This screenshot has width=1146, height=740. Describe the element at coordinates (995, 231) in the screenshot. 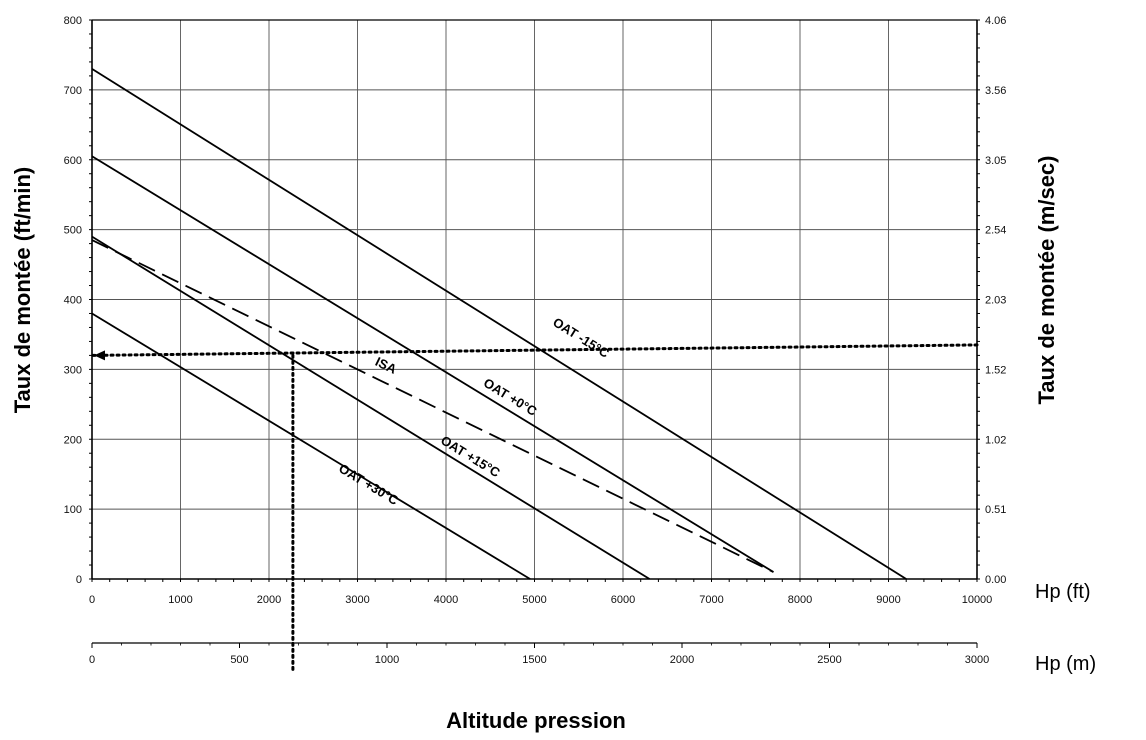

I see `y2-tick-label: 2.54` at that location.